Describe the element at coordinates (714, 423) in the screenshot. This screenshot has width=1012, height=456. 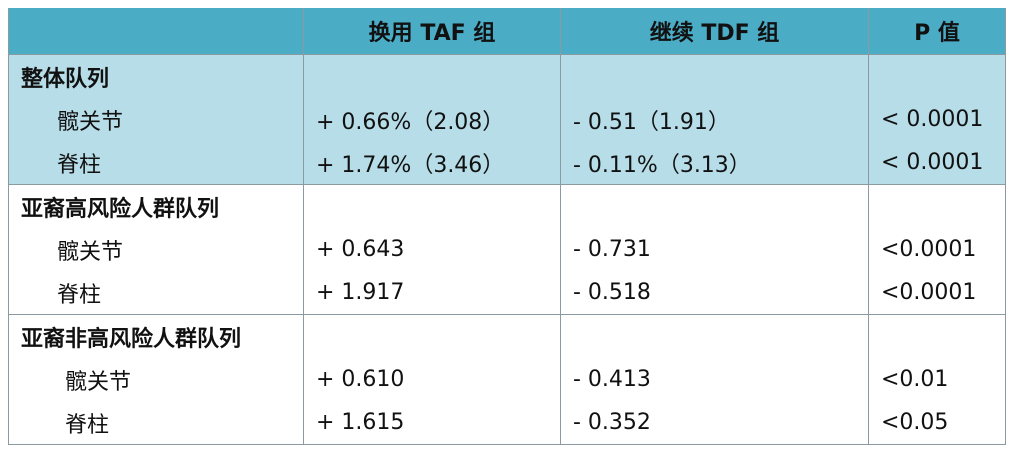
I see `value-cell: - 0.352` at that location.